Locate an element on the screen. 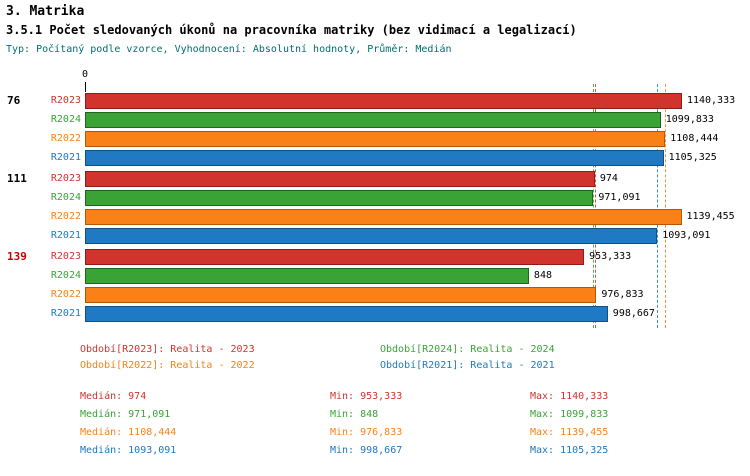  chart-title: 3. Matrika is located at coordinates (45, 11).